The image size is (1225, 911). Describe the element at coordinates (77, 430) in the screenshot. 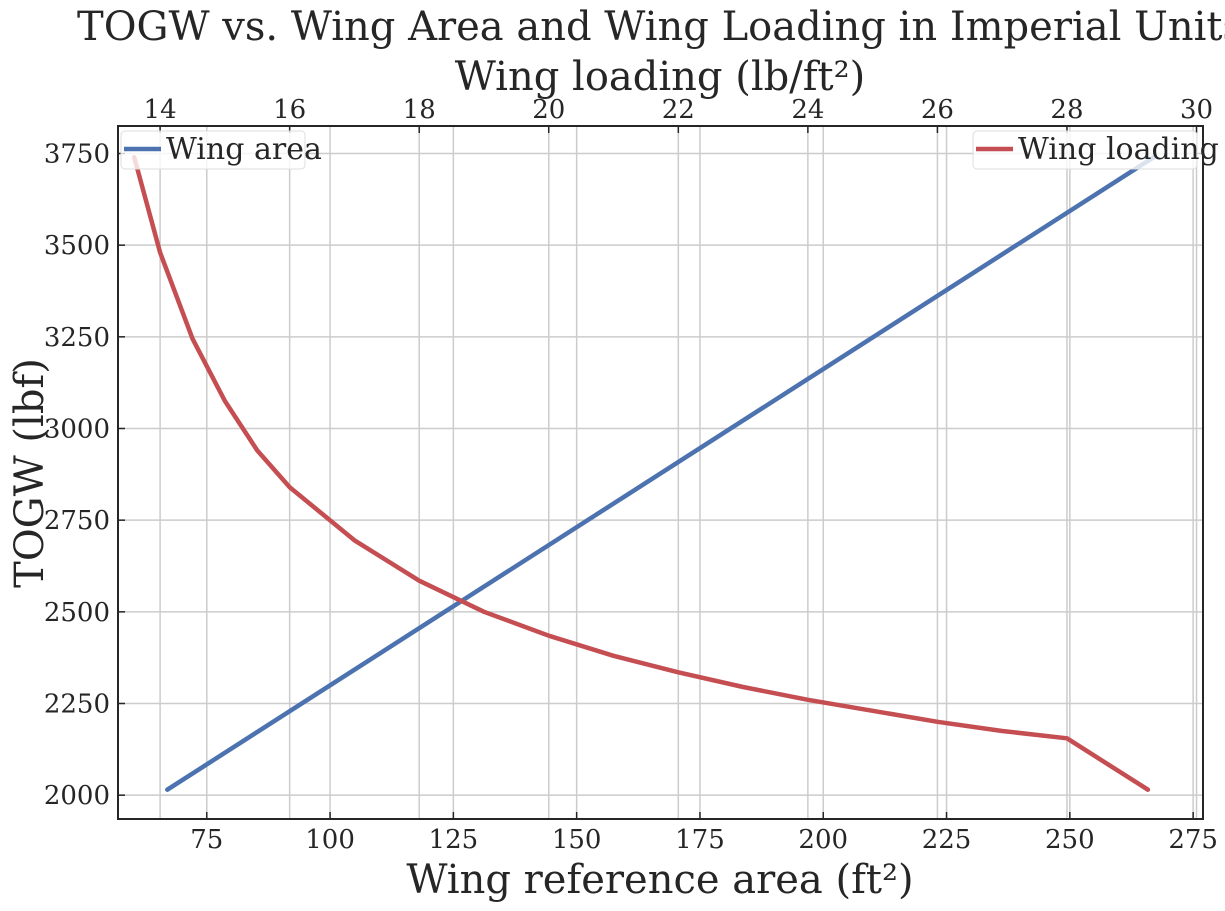

I see `y-tick-label: 3000` at that location.